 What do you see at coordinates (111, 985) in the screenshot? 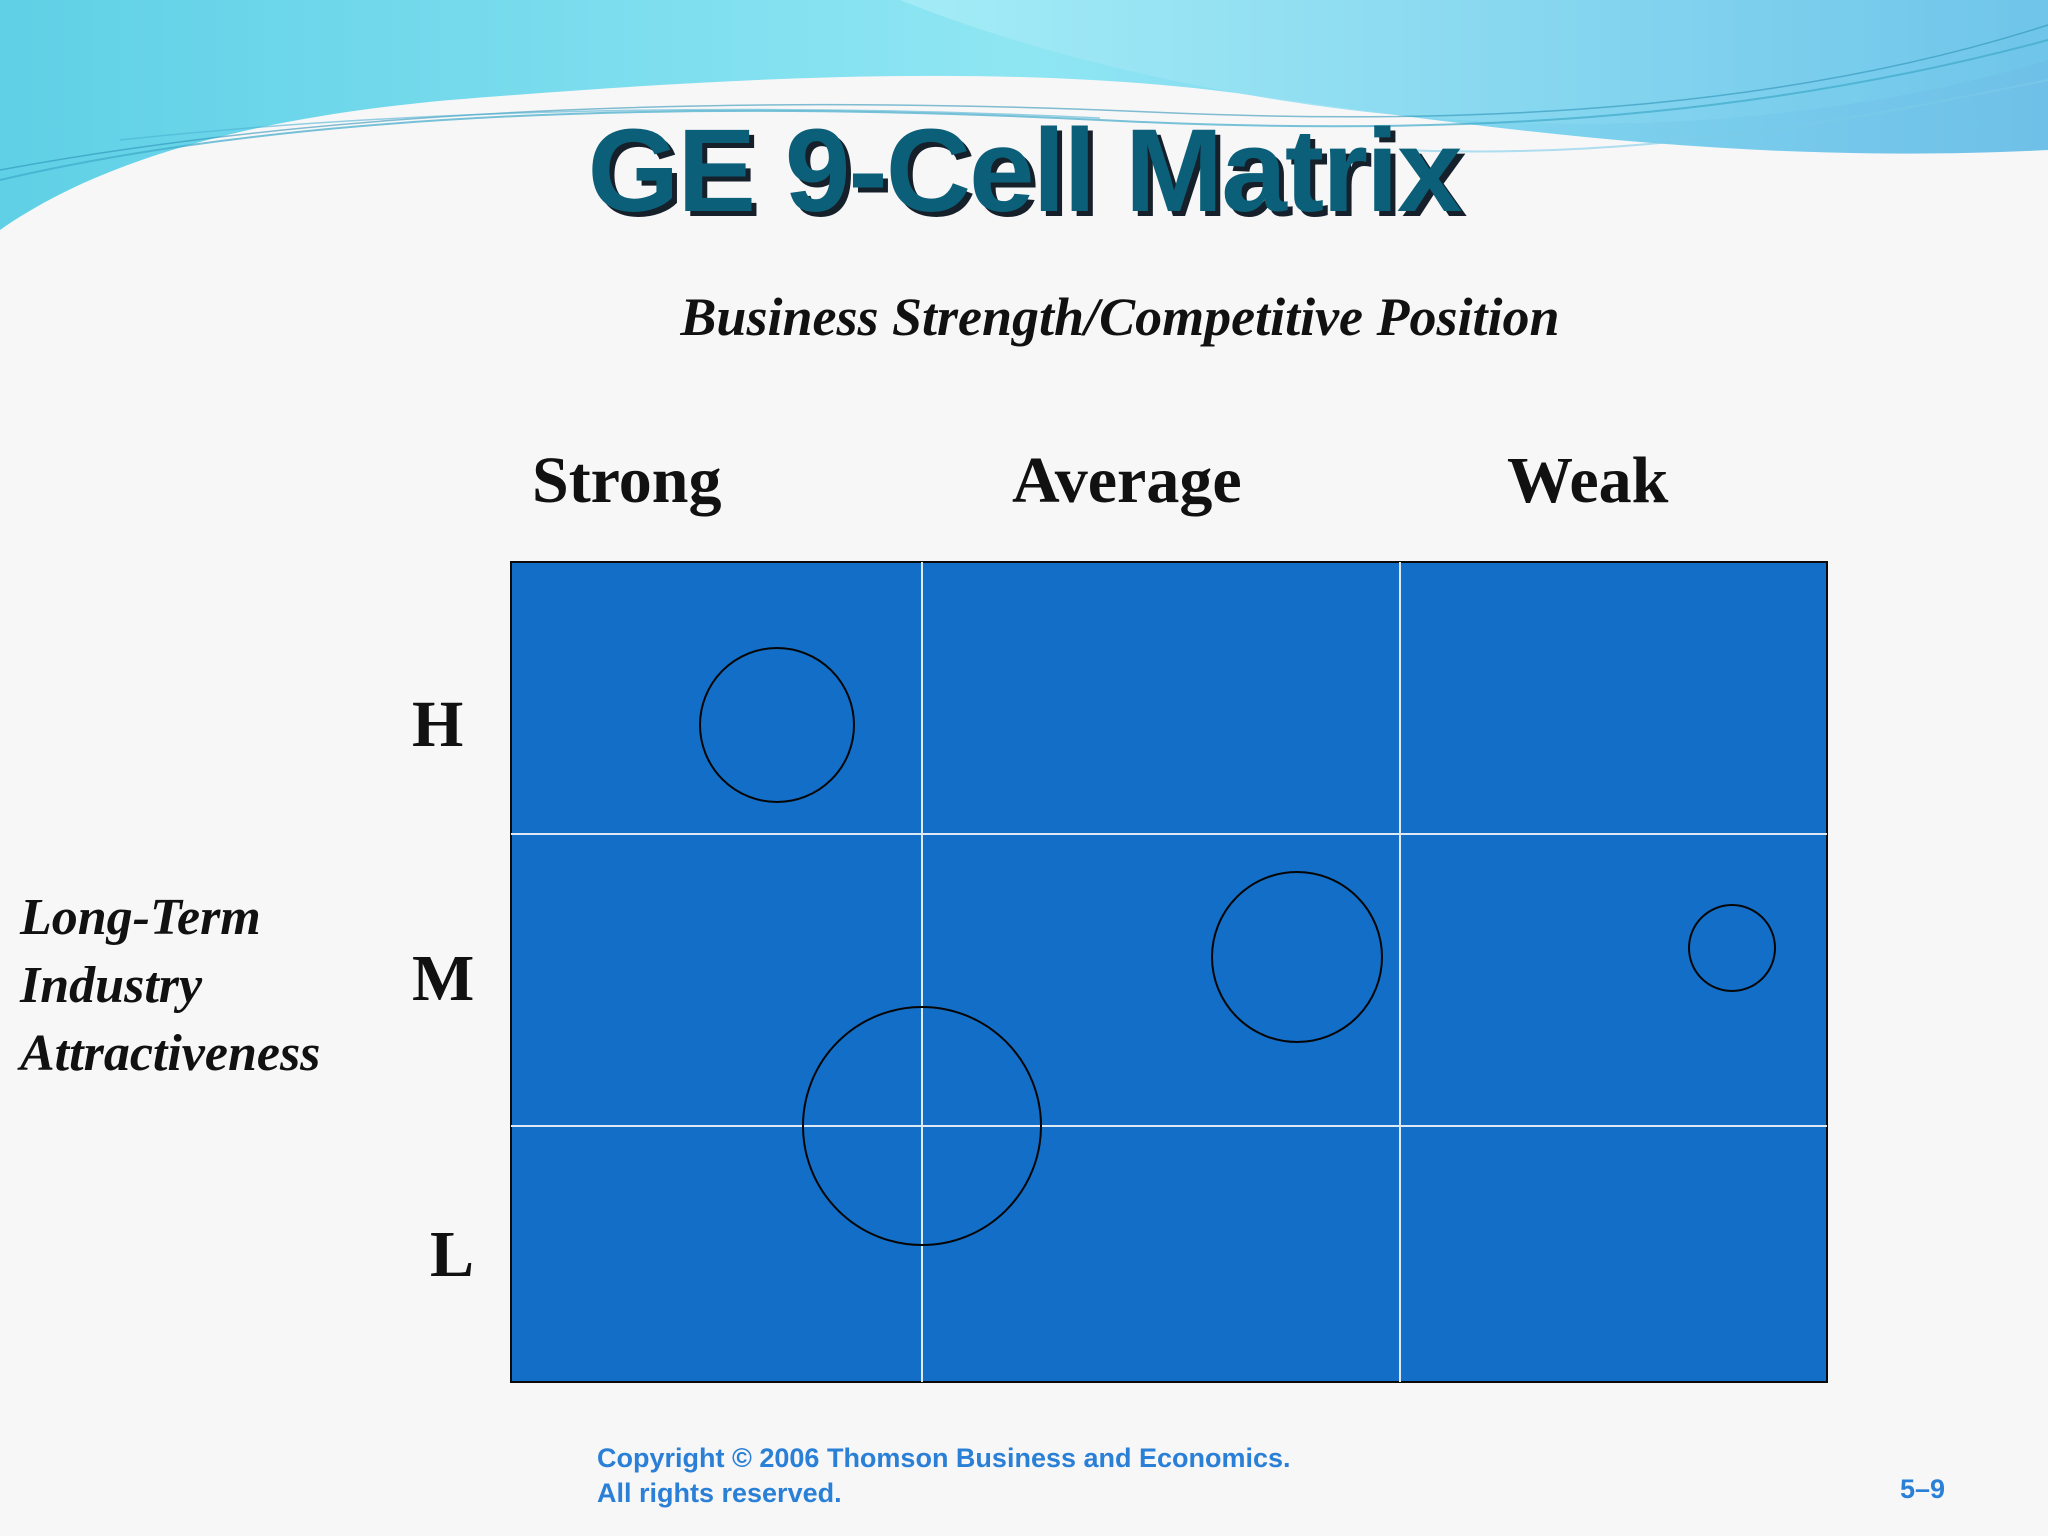
I see `row-axis-title-line: Industry` at bounding box center [111, 985].